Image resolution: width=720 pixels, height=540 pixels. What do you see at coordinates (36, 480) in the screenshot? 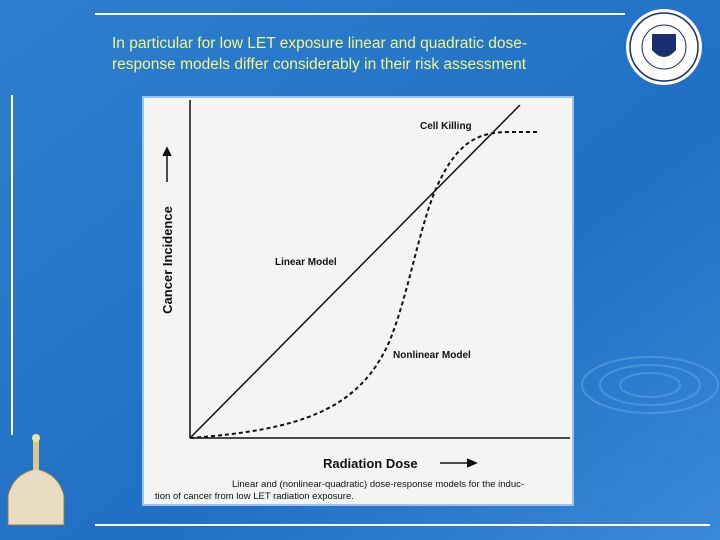
I see `dome` at bounding box center [36, 480].